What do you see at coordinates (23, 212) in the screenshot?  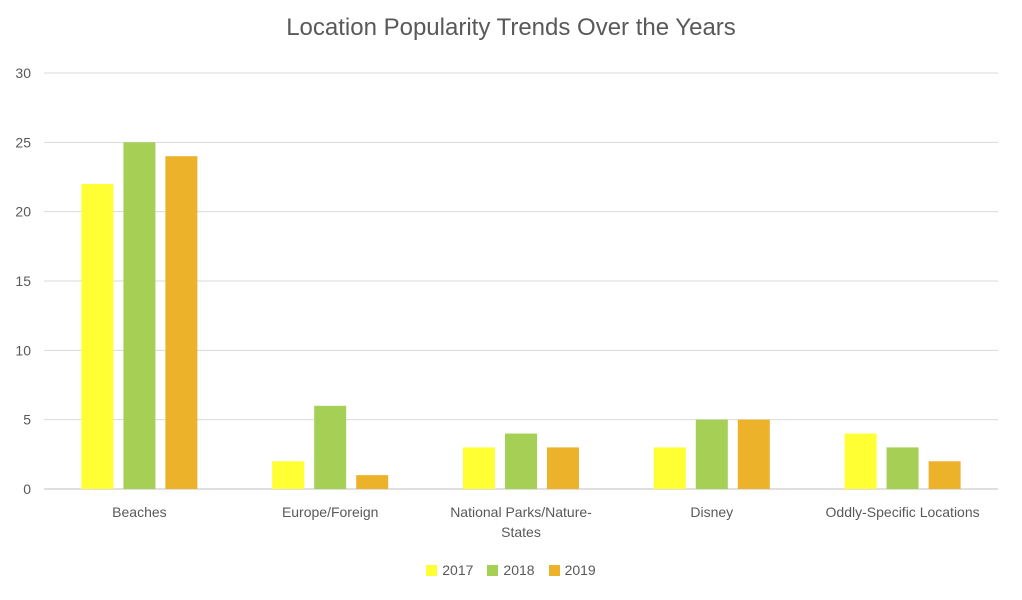 I see `y-tick-label: 20` at bounding box center [23, 212].